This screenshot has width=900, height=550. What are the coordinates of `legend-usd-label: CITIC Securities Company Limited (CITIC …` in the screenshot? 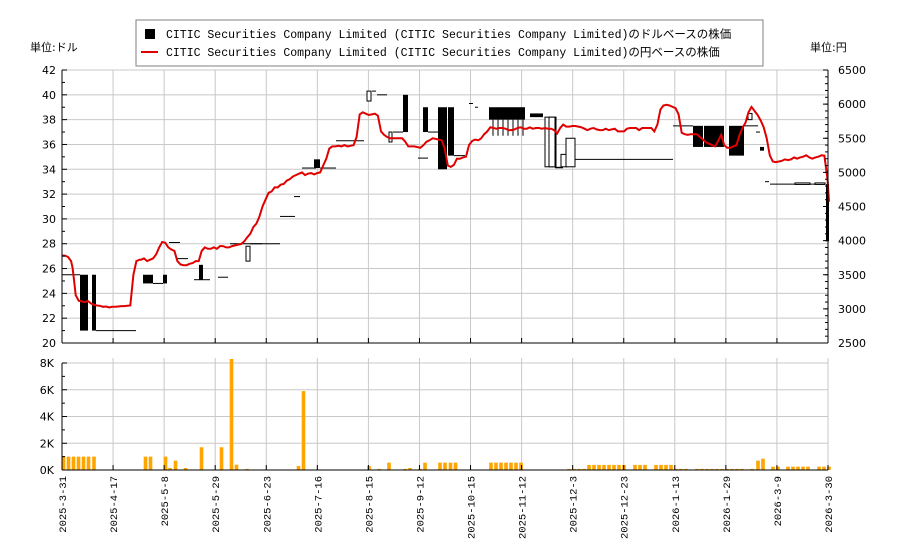 It's located at (448, 34).